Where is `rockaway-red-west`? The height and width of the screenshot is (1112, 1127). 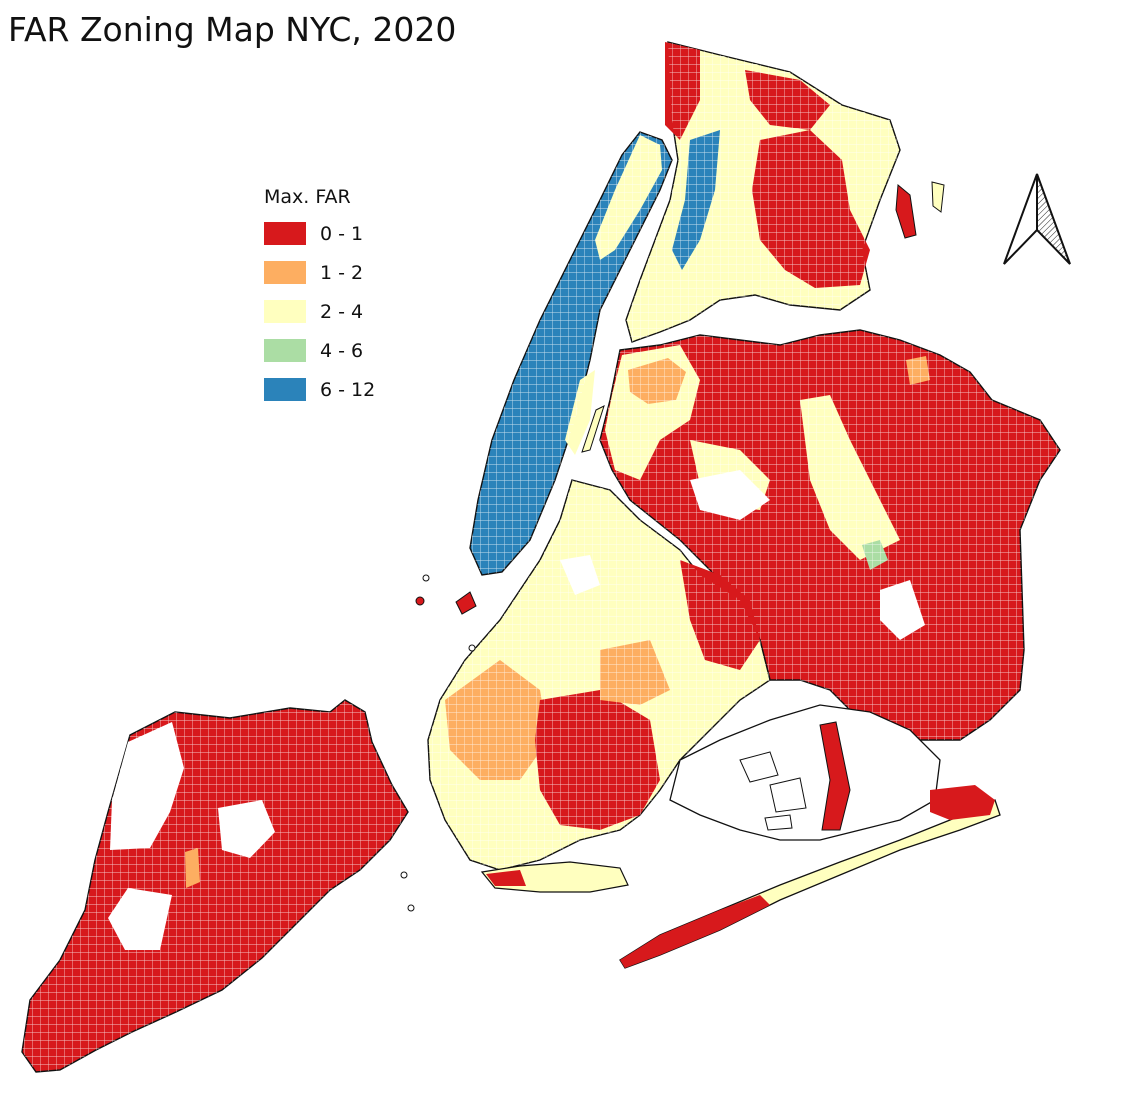 rockaway-red-west is located at coordinates (695, 931).